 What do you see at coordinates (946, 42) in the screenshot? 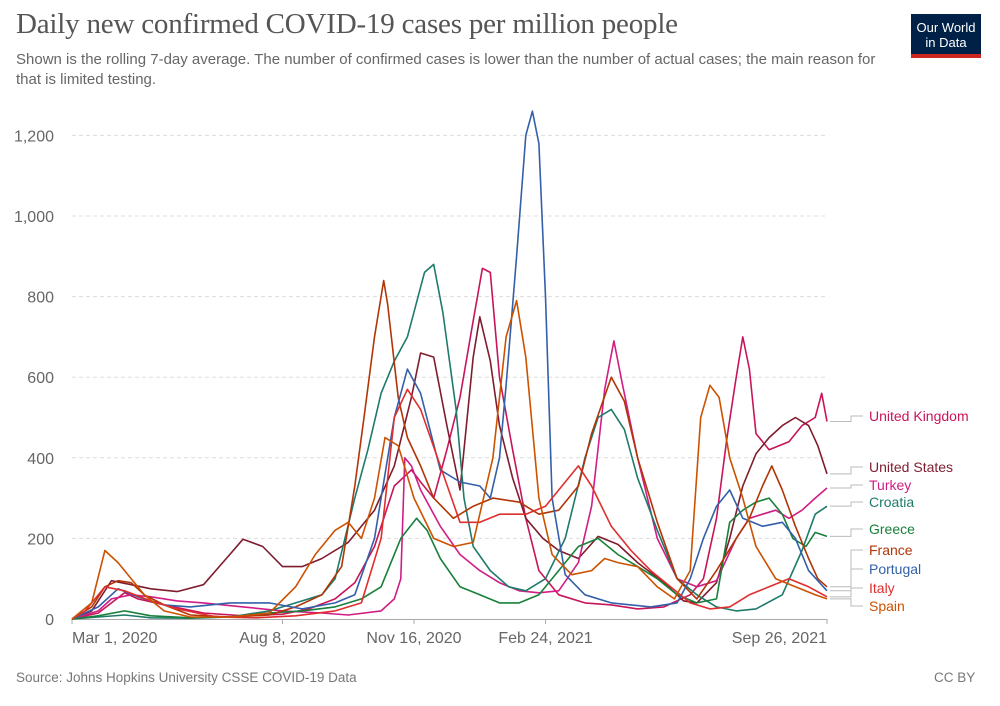
I see `logo-line-2: in Data` at bounding box center [946, 42].